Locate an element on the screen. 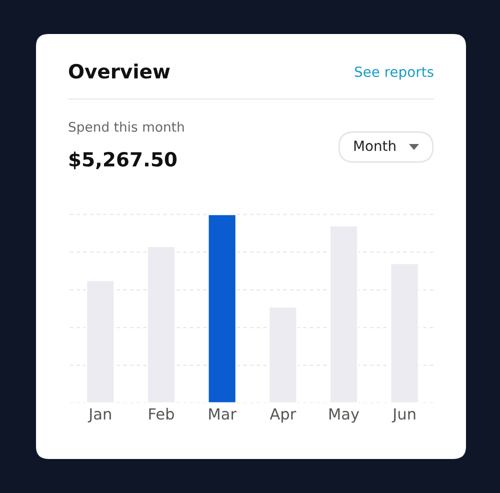 This screenshot has width=500, height=493. text: $5,267.50 is located at coordinates (123, 161).